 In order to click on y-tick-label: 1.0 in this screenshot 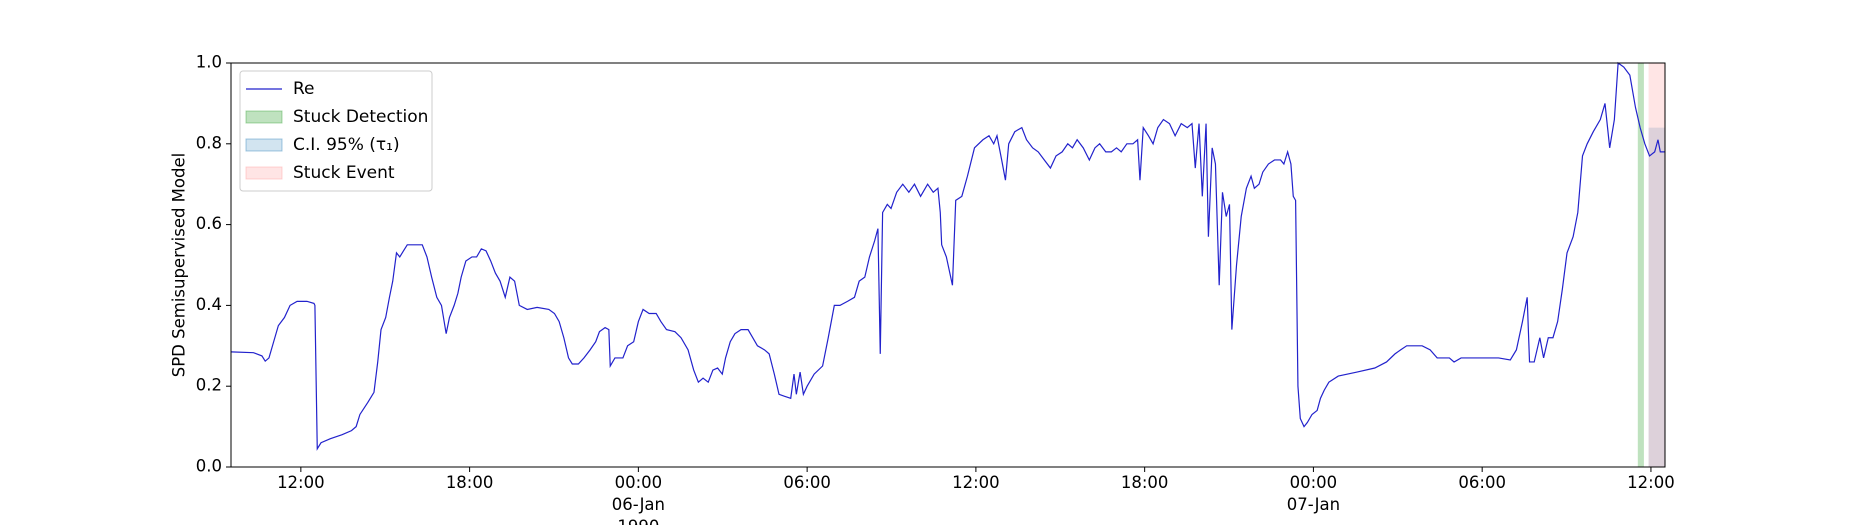, I will do `click(209, 62)`.